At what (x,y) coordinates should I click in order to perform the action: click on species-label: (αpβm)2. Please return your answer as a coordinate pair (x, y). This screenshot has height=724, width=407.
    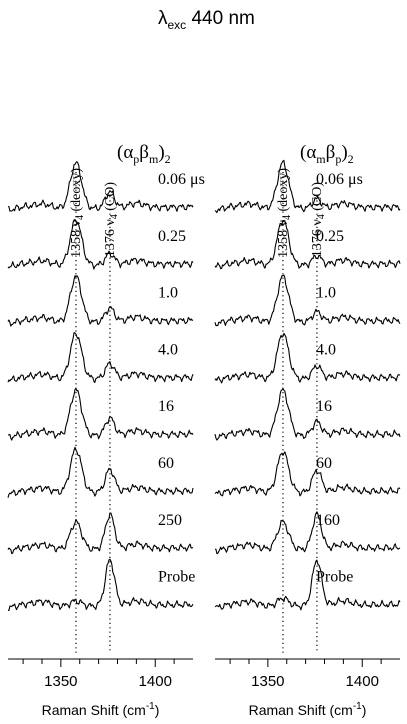
    Looking at the image, I should click on (144, 154).